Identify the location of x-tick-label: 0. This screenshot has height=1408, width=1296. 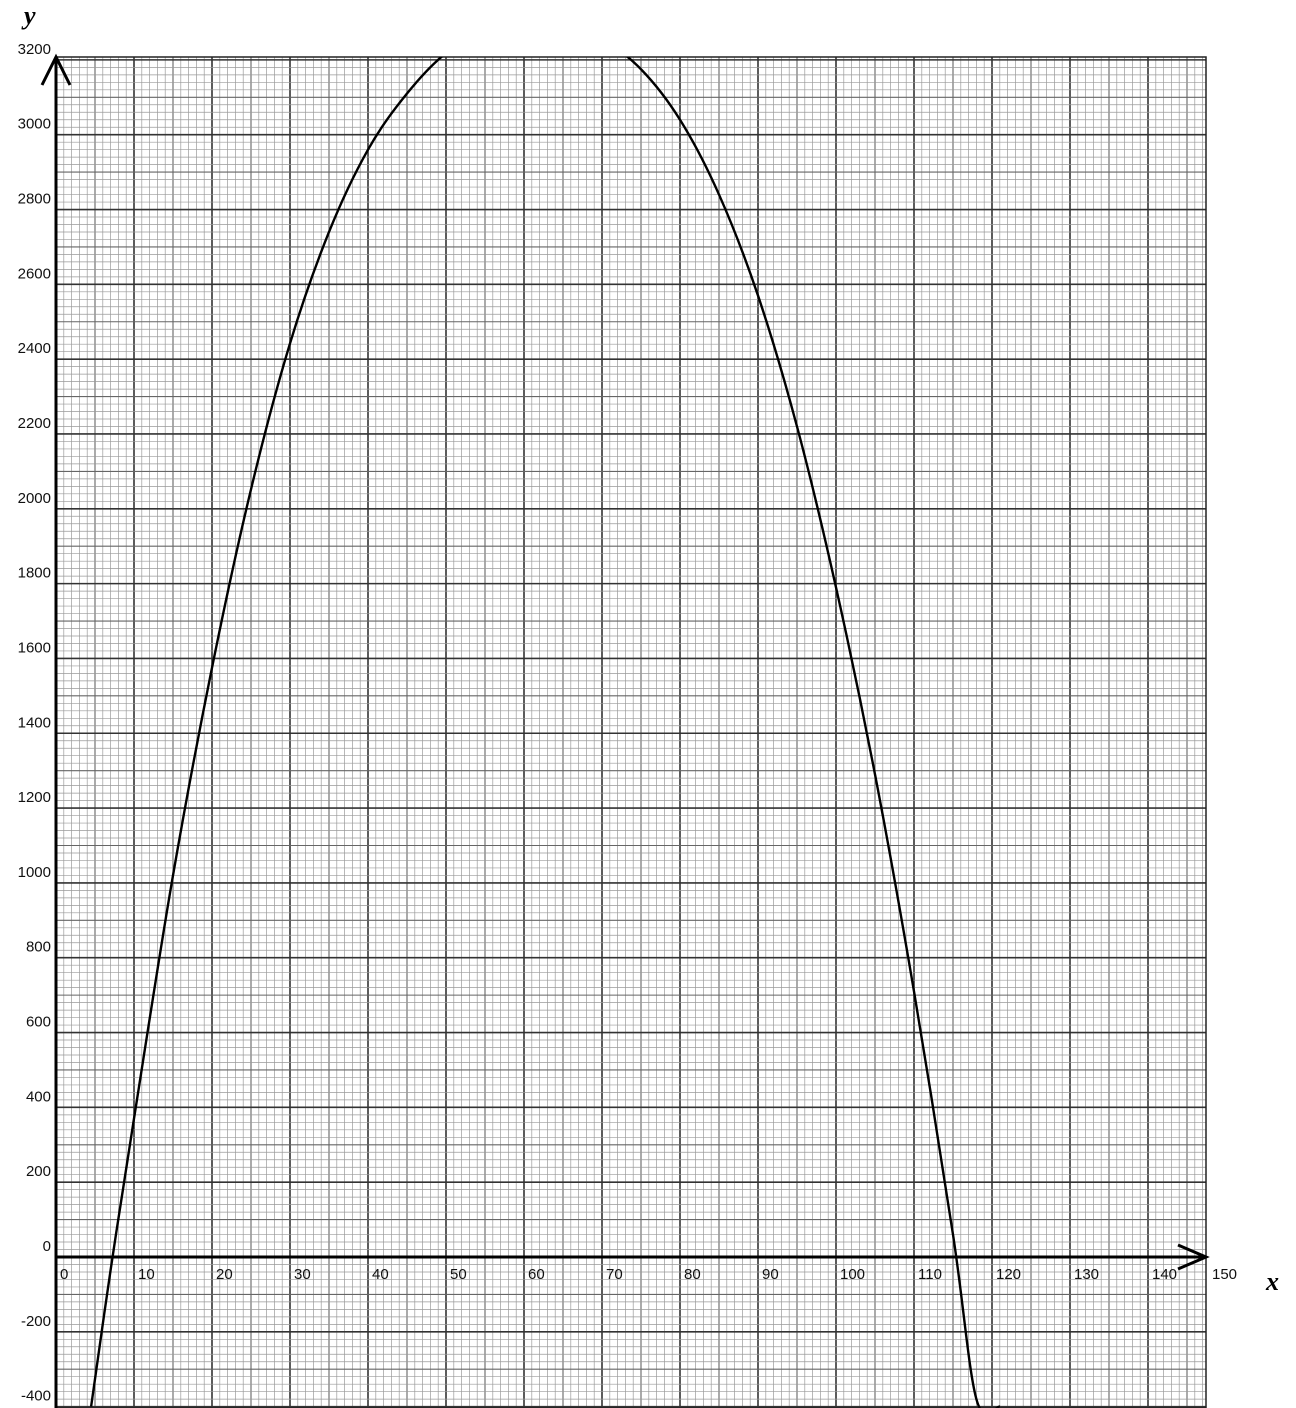
(64, 1274).